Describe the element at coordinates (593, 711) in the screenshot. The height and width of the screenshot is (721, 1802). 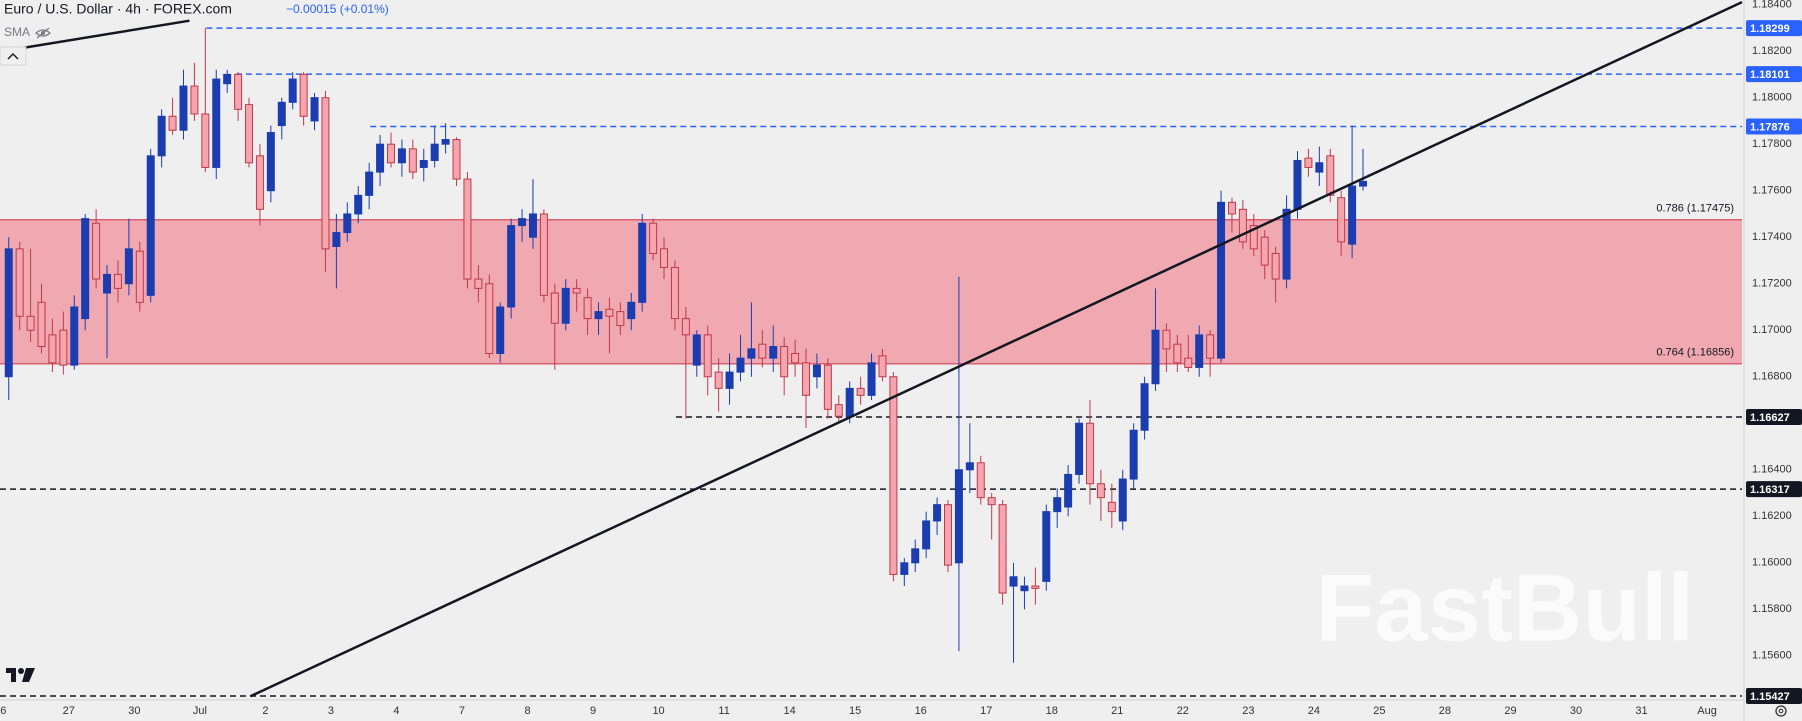
I see `x-tick-label: 9` at that location.